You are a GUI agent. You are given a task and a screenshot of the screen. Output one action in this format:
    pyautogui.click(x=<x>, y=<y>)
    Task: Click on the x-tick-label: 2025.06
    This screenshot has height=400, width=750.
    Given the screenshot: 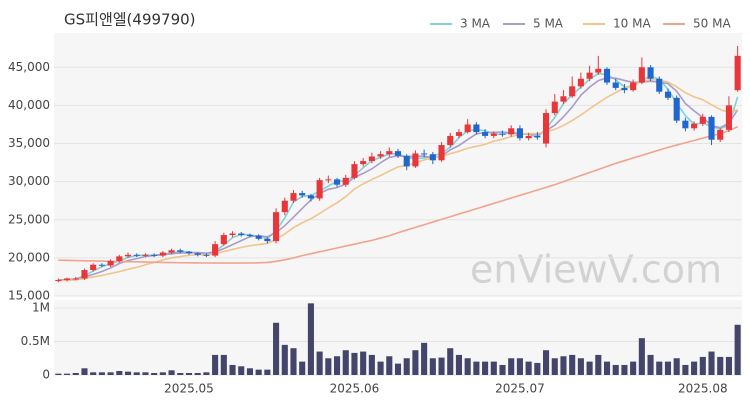 What is the action you would take?
    pyautogui.click(x=355, y=389)
    